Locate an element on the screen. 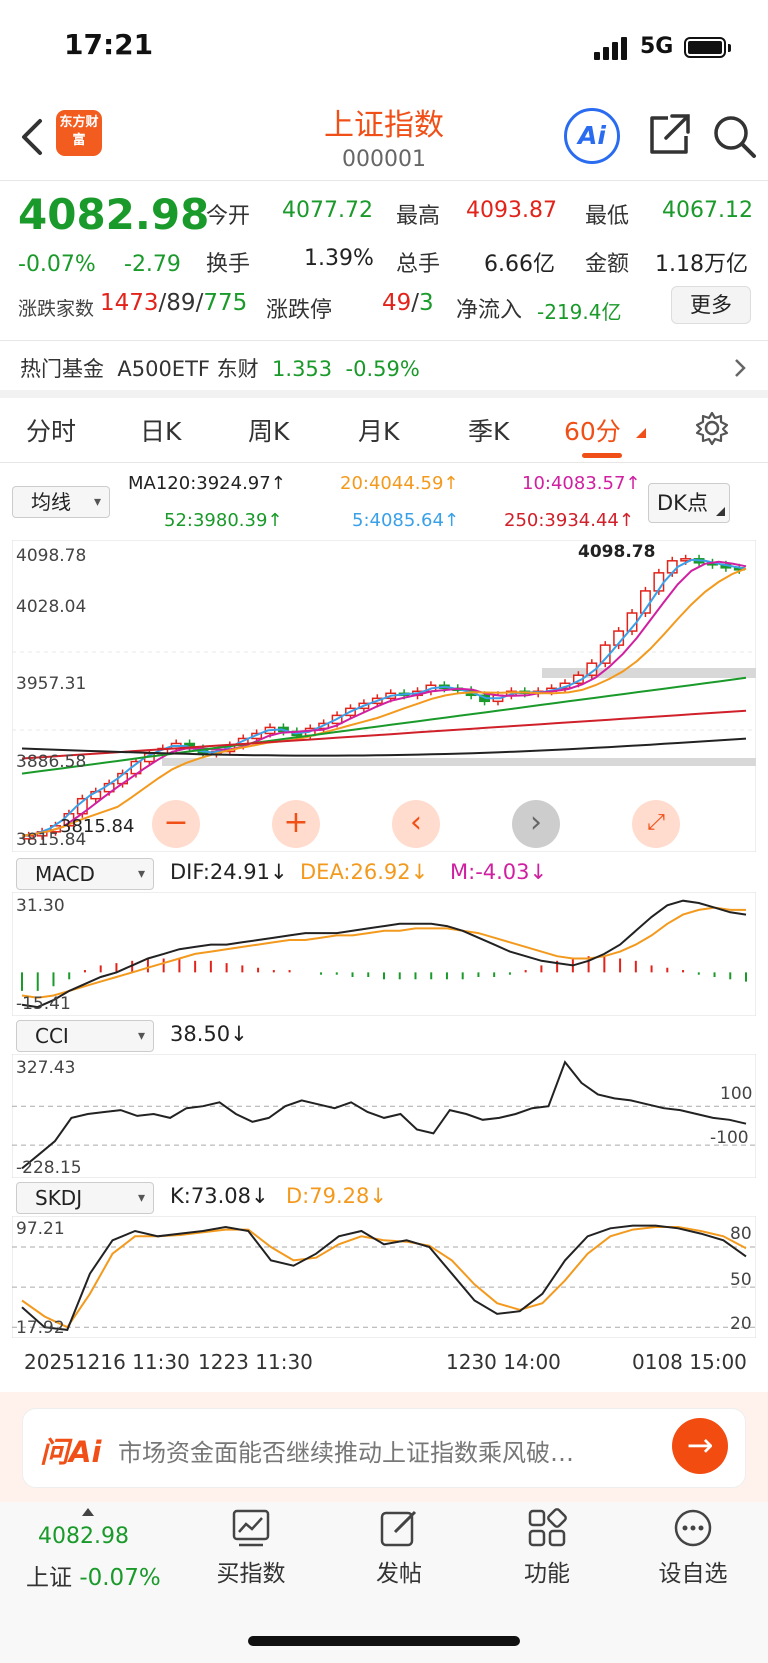 This screenshot has height=1663, width=768. macd-m: M:-4.03↓ is located at coordinates (499, 872).